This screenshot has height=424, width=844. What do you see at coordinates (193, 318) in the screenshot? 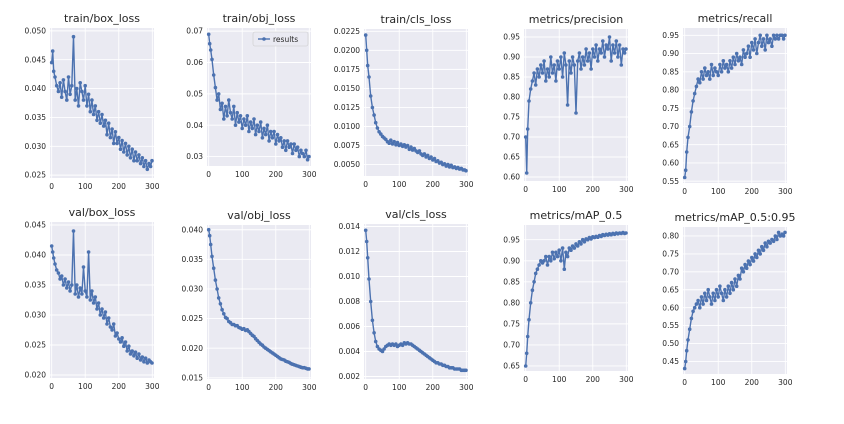
I see `y-tick-label: 0.025` at bounding box center [193, 318].